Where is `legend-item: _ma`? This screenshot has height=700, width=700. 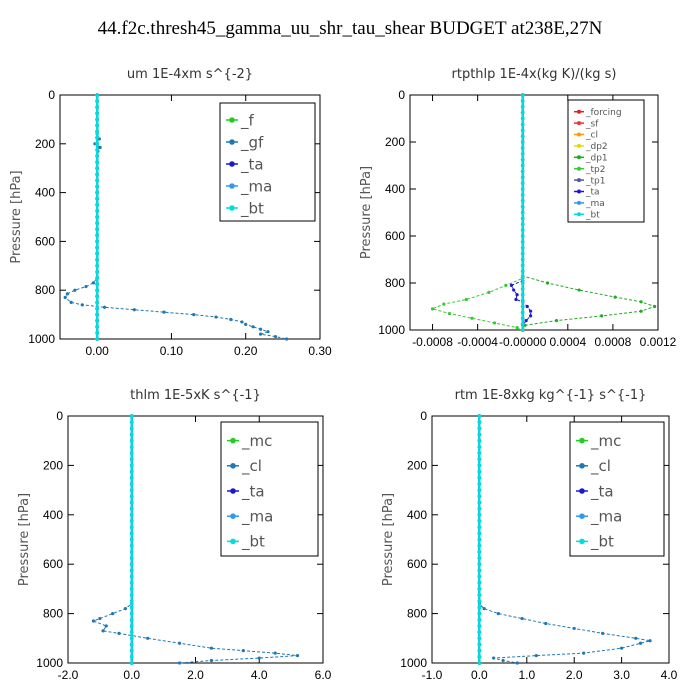
legend-item: _ma is located at coordinates (250, 516).